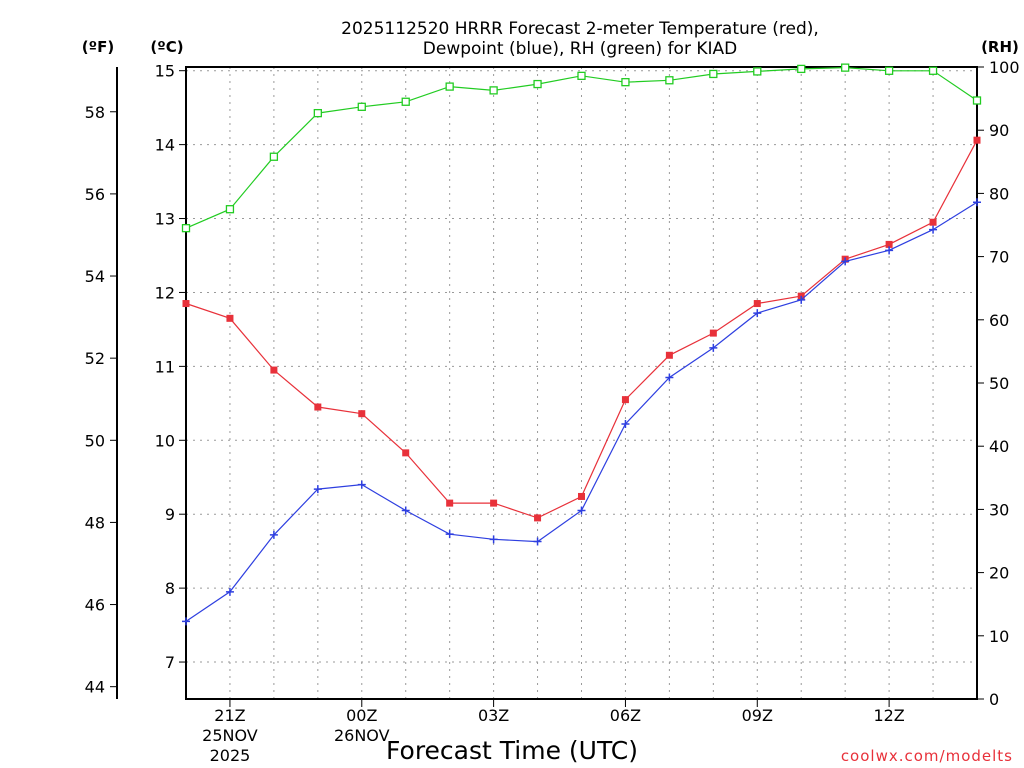 The image size is (1024, 768). Describe the element at coordinates (165, 219) in the screenshot. I see `celsius-tick-label: 13` at that location.